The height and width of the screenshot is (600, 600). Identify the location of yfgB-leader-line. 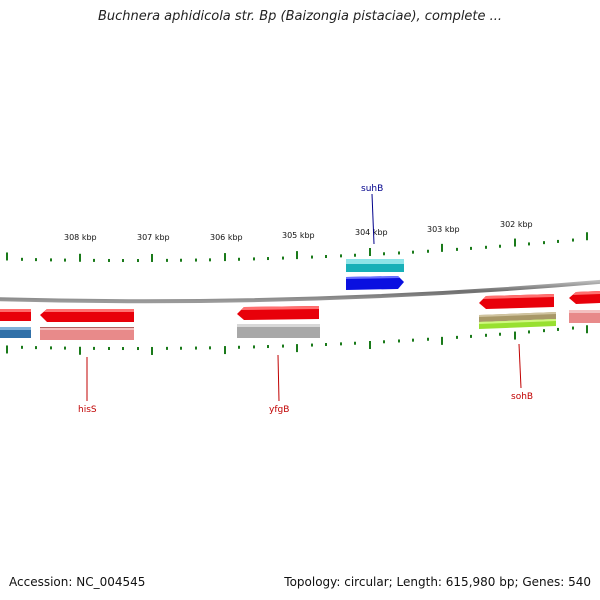
(278, 378).